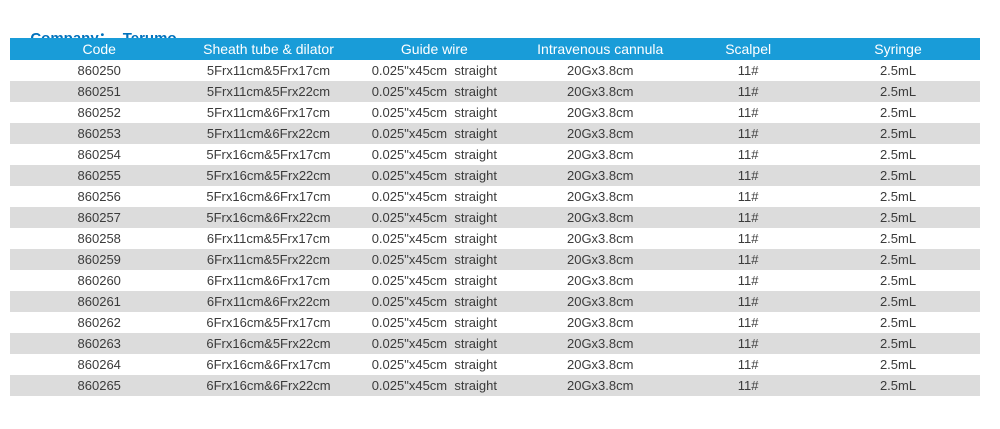 The image size is (1000, 429). Describe the element at coordinates (600, 49) in the screenshot. I see `column-header: Intravenous cannula` at that location.